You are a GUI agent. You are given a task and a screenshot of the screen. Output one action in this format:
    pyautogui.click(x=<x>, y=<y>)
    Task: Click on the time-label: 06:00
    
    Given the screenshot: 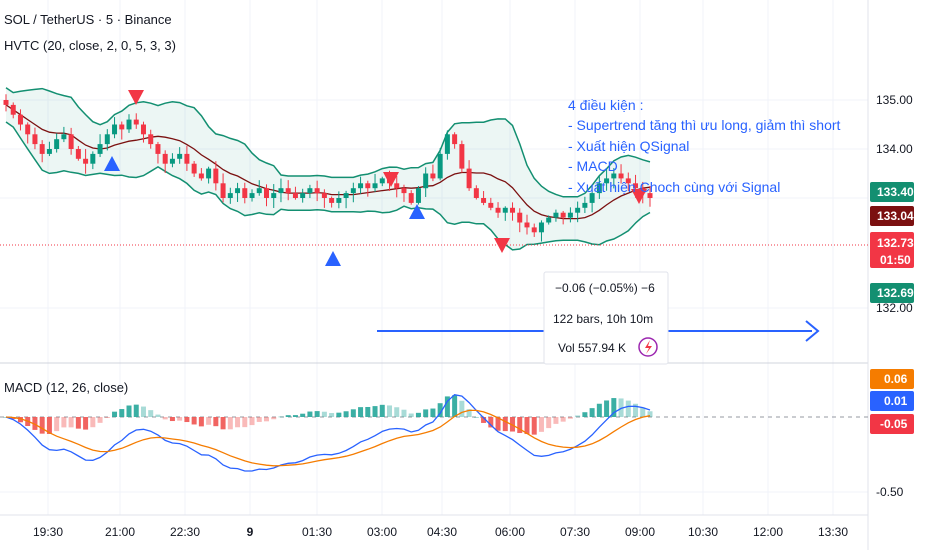 What is the action you would take?
    pyautogui.click(x=510, y=532)
    